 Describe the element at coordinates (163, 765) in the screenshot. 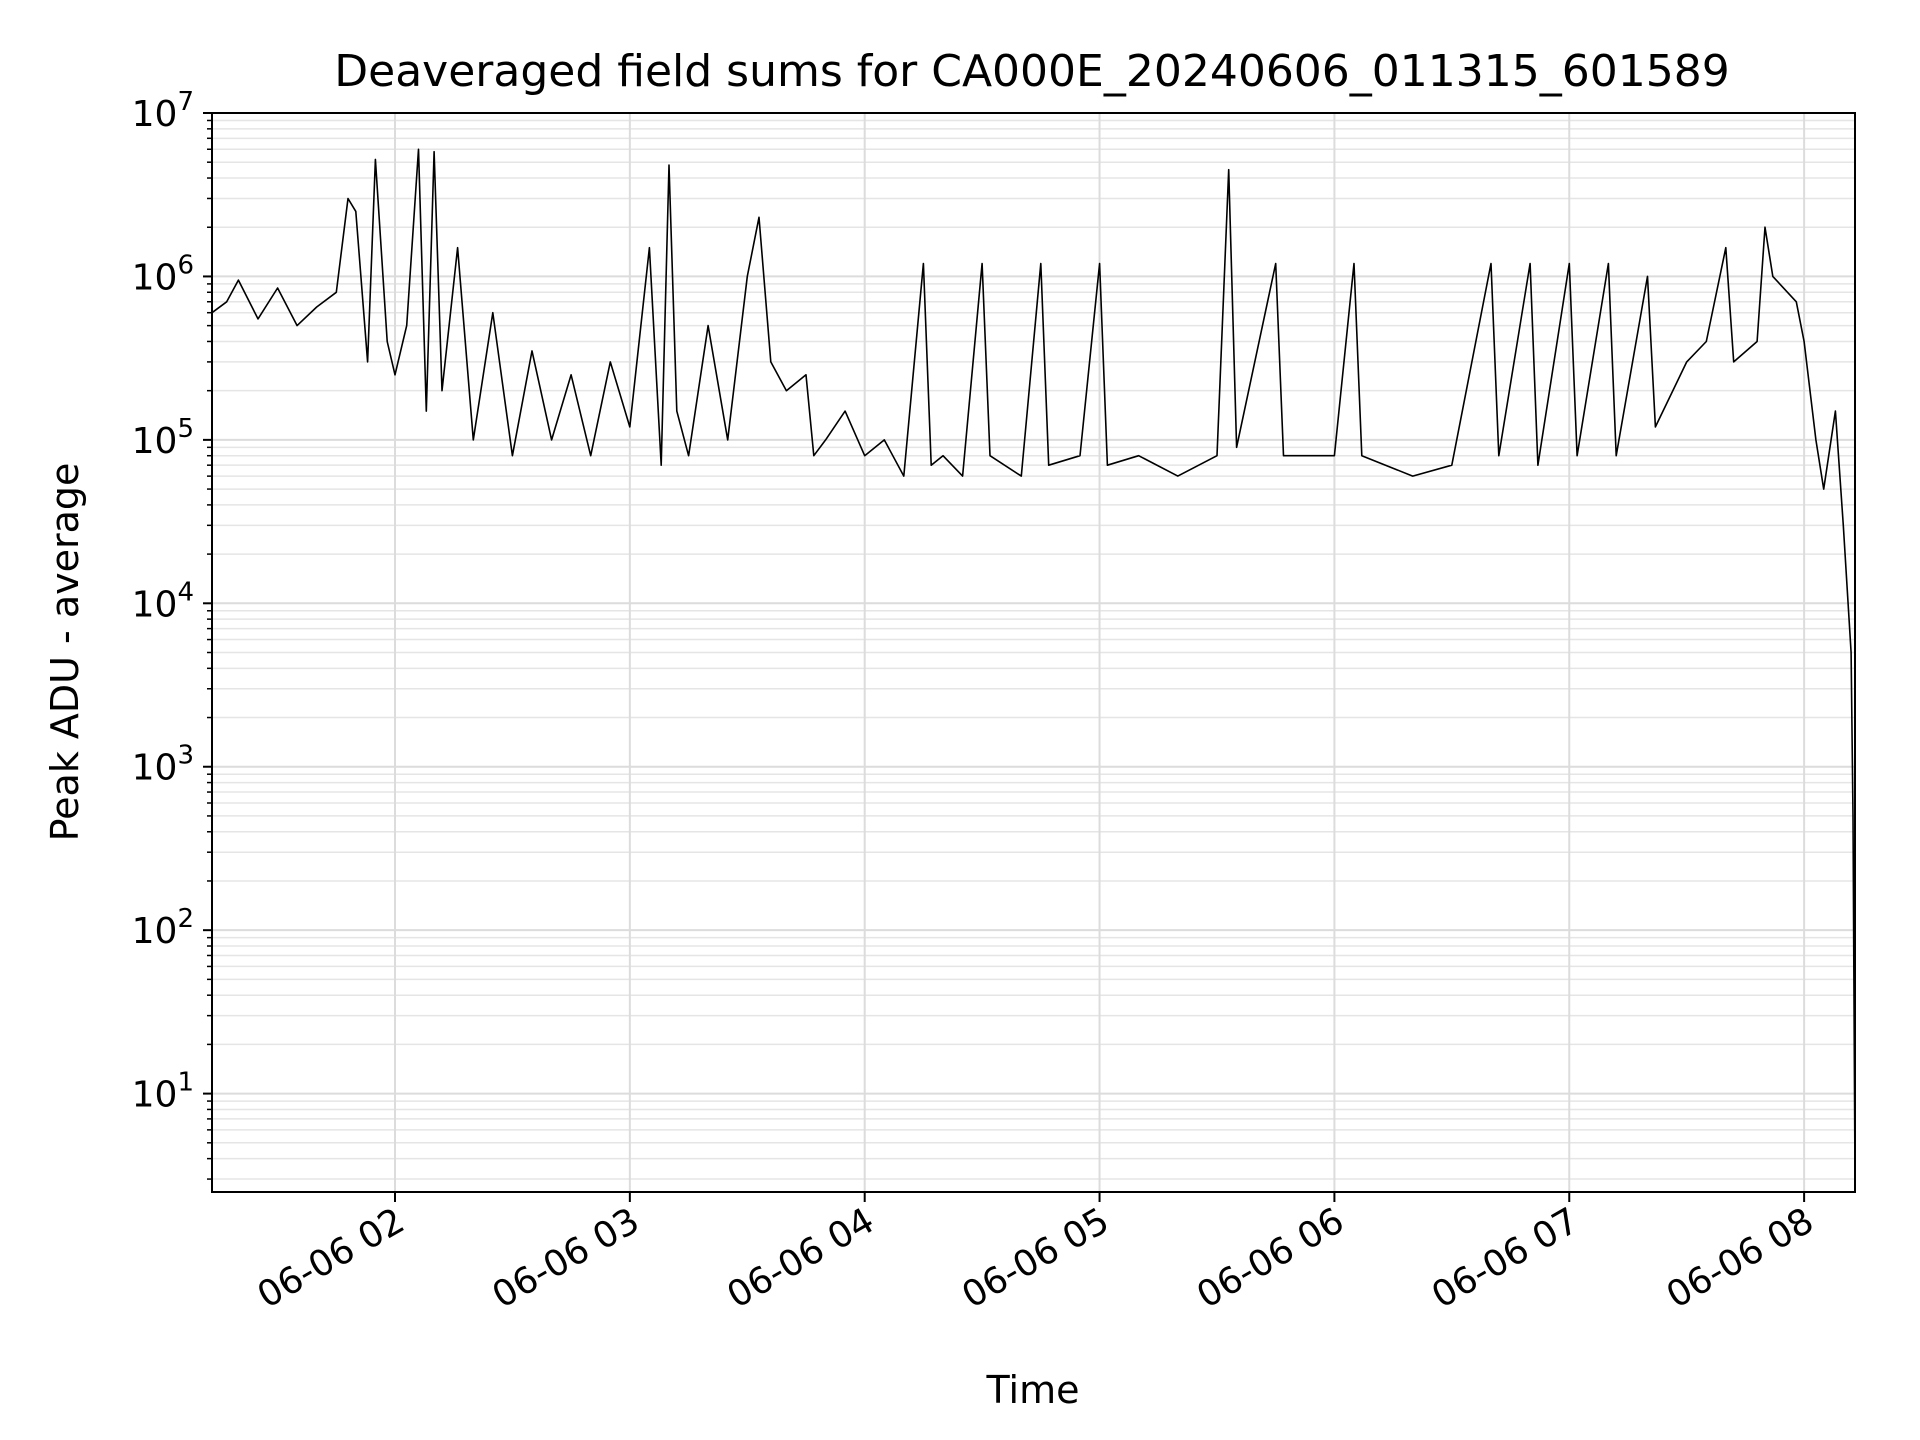

I see `y-tick-label: 10³` at that location.